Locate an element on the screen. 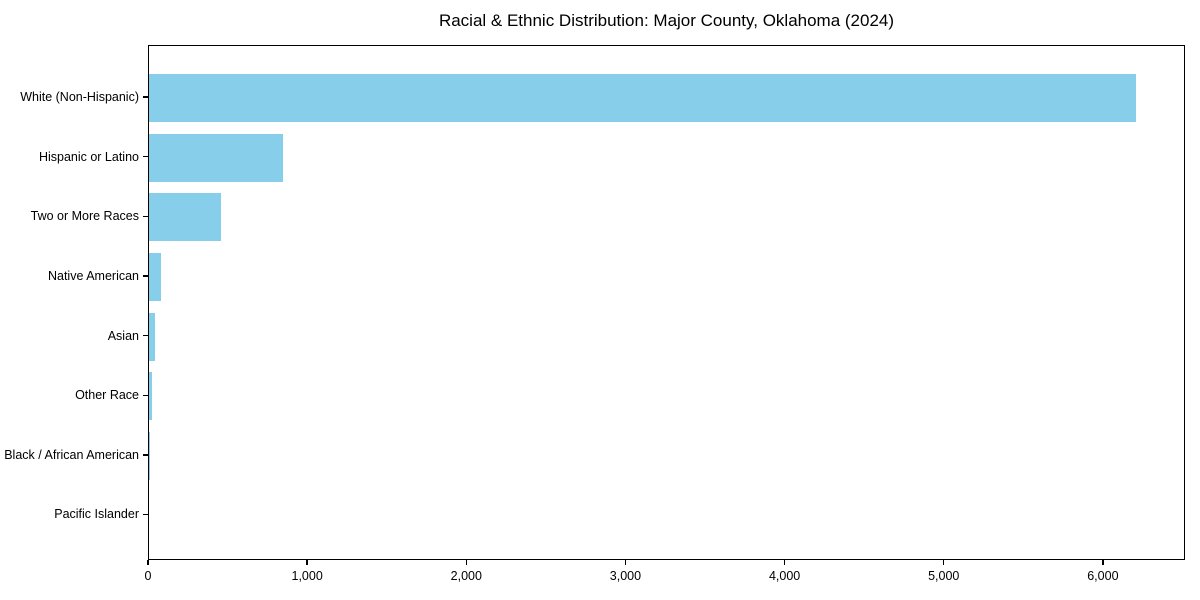  y-tick-label: Black / African American is located at coordinates (71, 454).